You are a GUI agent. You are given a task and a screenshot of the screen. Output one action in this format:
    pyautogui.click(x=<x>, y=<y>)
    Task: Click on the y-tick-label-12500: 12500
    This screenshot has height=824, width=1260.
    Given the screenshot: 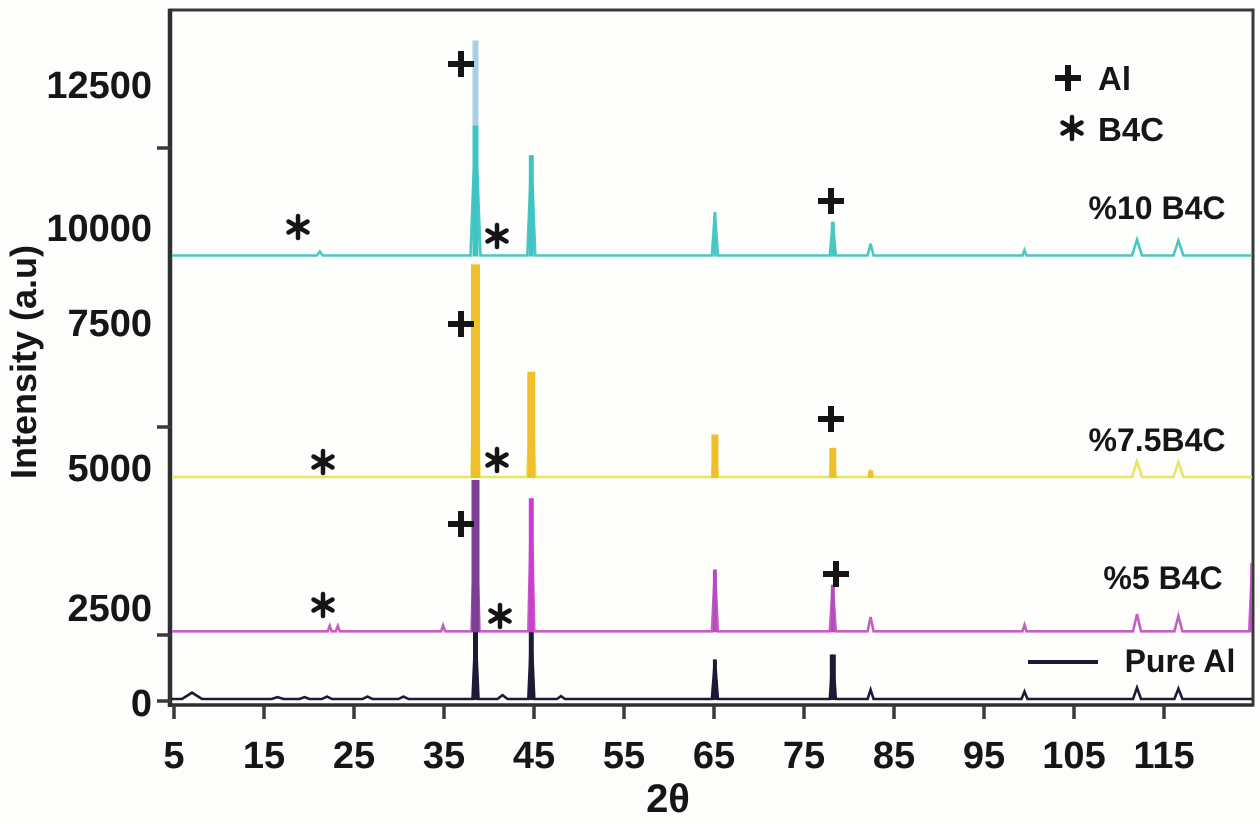 What is the action you would take?
    pyautogui.click(x=99, y=86)
    